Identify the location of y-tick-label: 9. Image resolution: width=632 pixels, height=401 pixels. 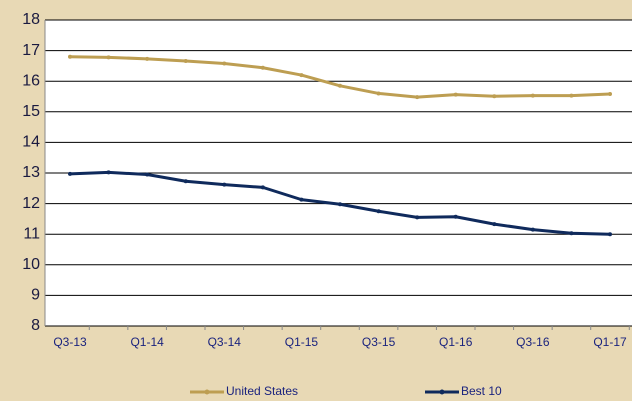
(35, 295).